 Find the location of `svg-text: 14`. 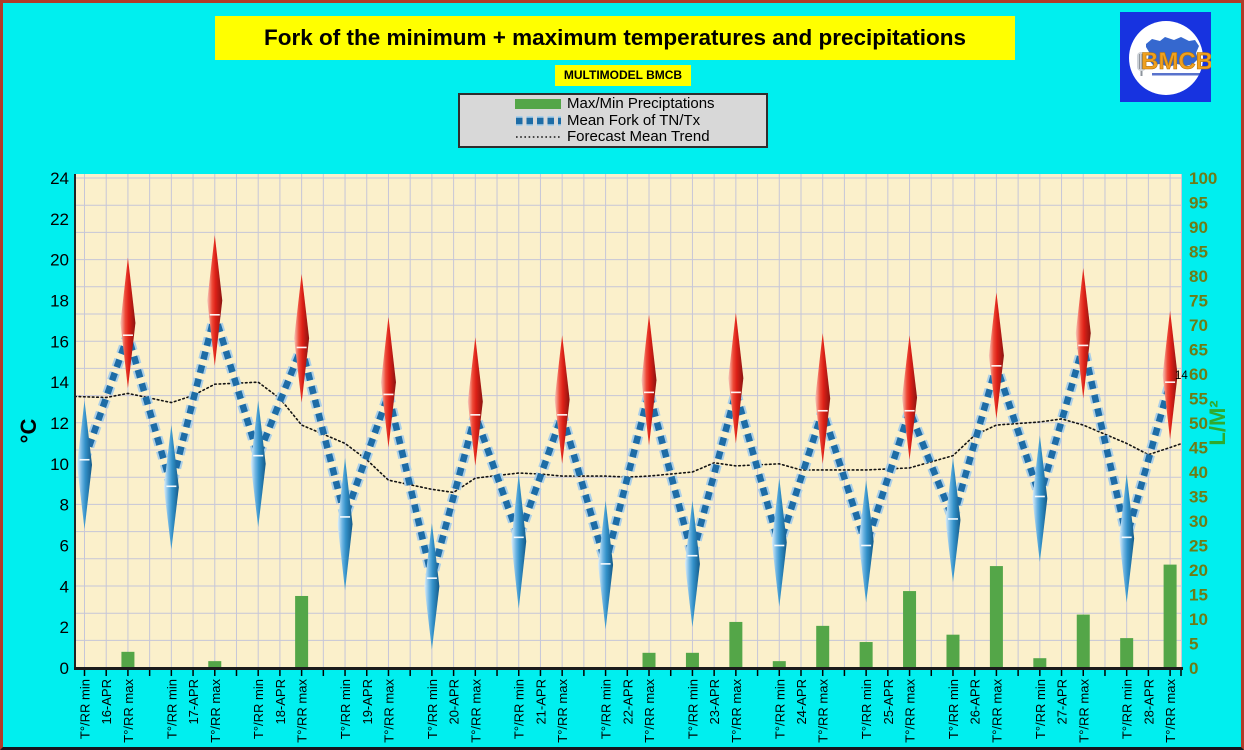

svg-text: 14 is located at coordinates (59, 382).